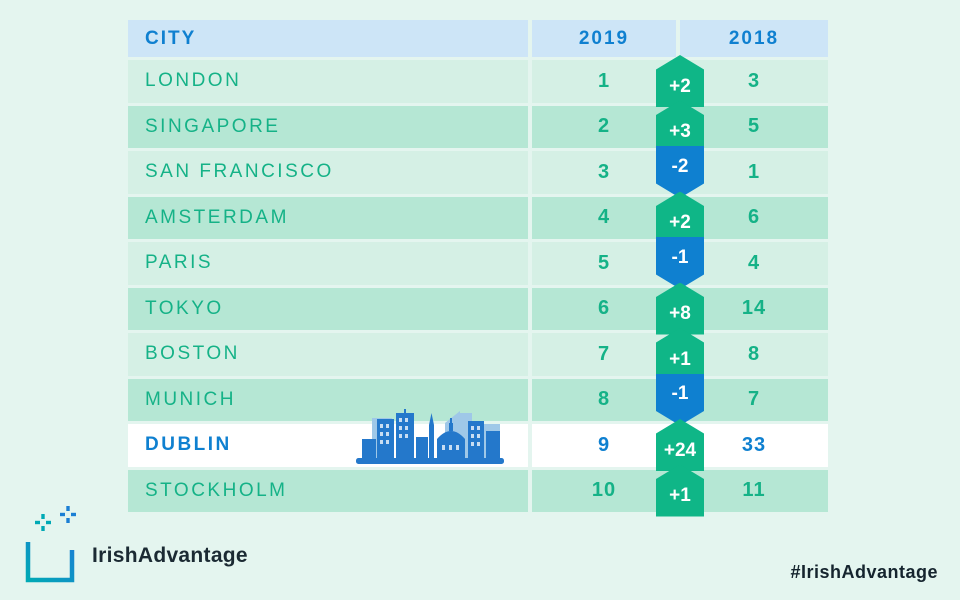  I want to click on rank-2018: 4, so click(754, 262).